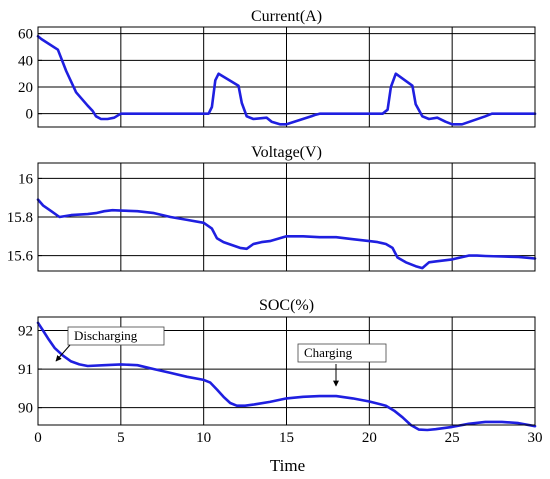 The image size is (550, 479). What do you see at coordinates (286, 16) in the screenshot?
I see `panel-title: Current(A)` at bounding box center [286, 16].